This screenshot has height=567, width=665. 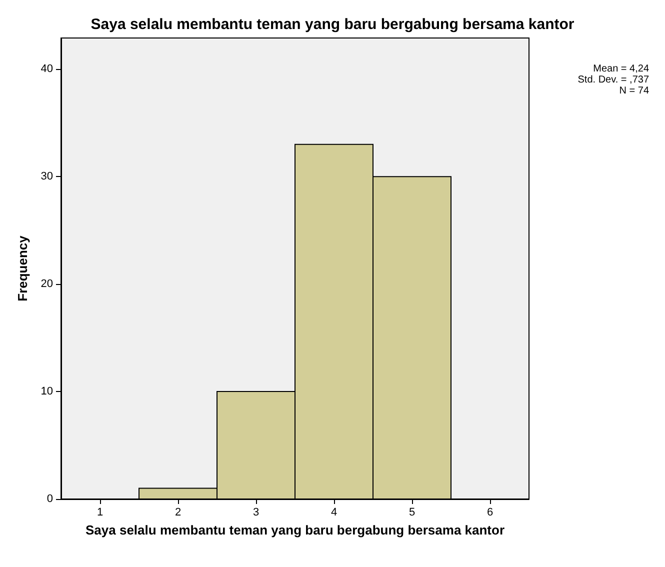 What do you see at coordinates (178, 512) in the screenshot?
I see `x-tick-label: 2` at bounding box center [178, 512].